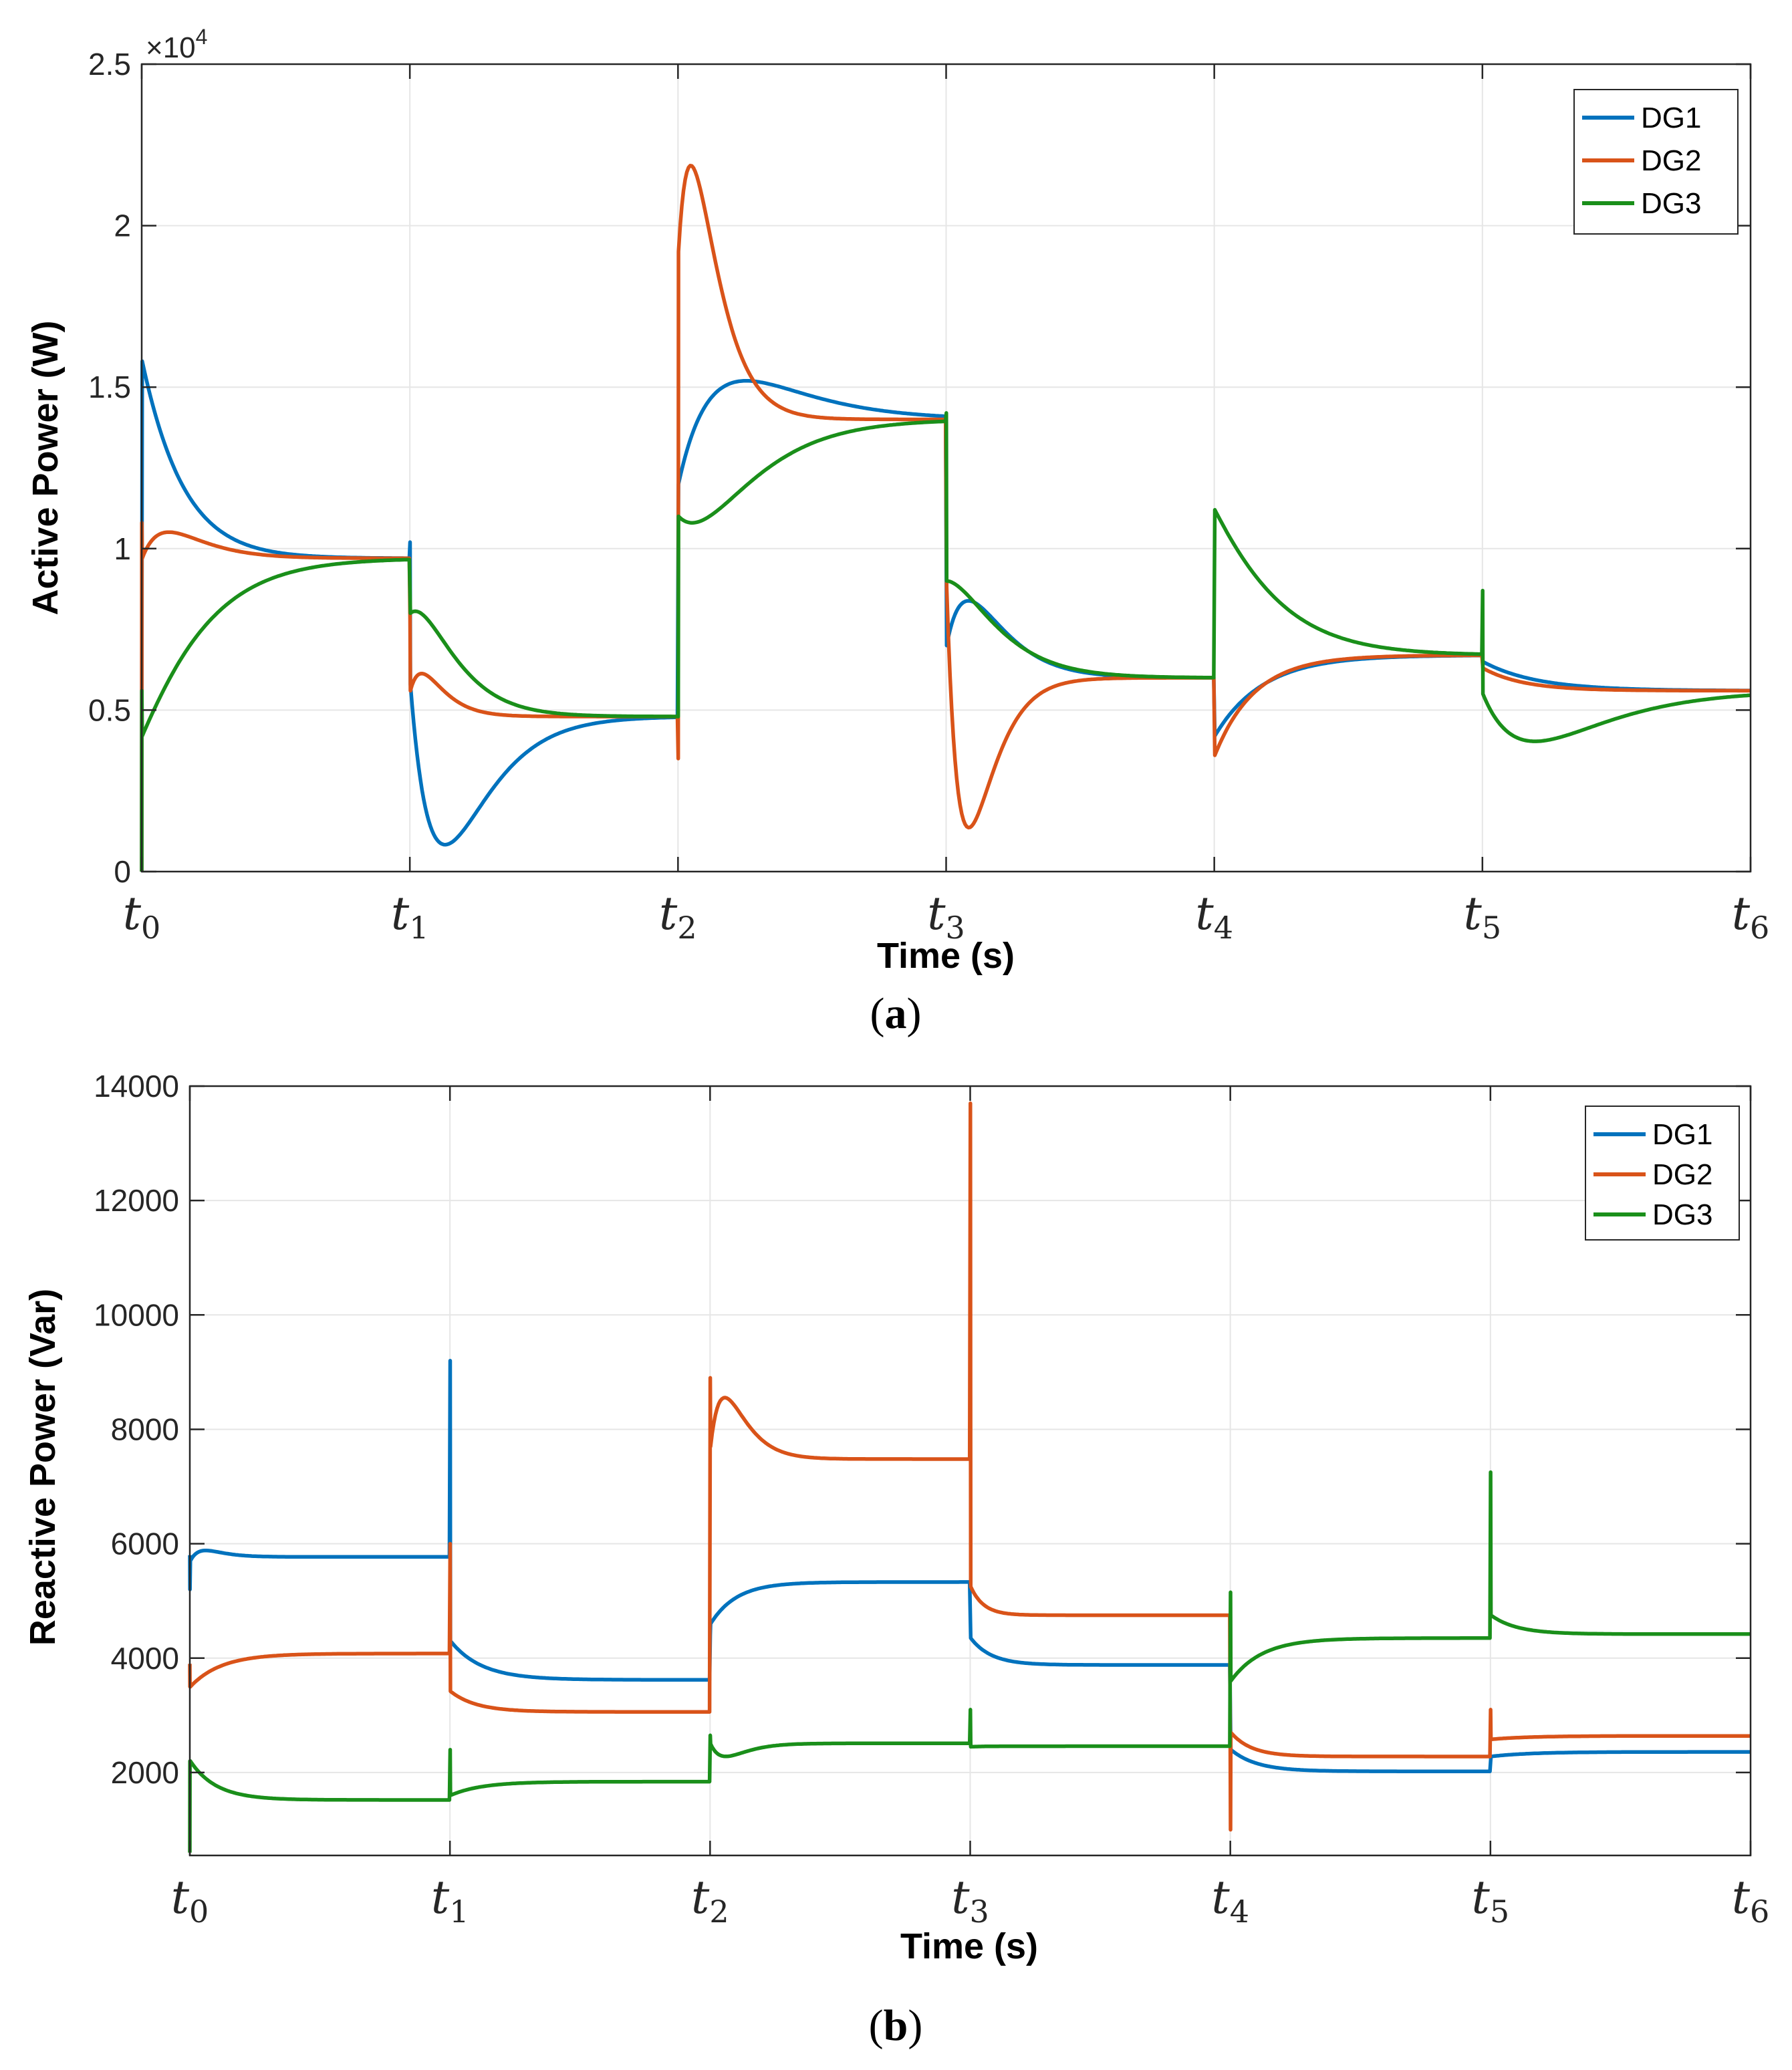  Describe the element at coordinates (136, 1200) in the screenshot. I see `y-tick-label: 12000` at that location.